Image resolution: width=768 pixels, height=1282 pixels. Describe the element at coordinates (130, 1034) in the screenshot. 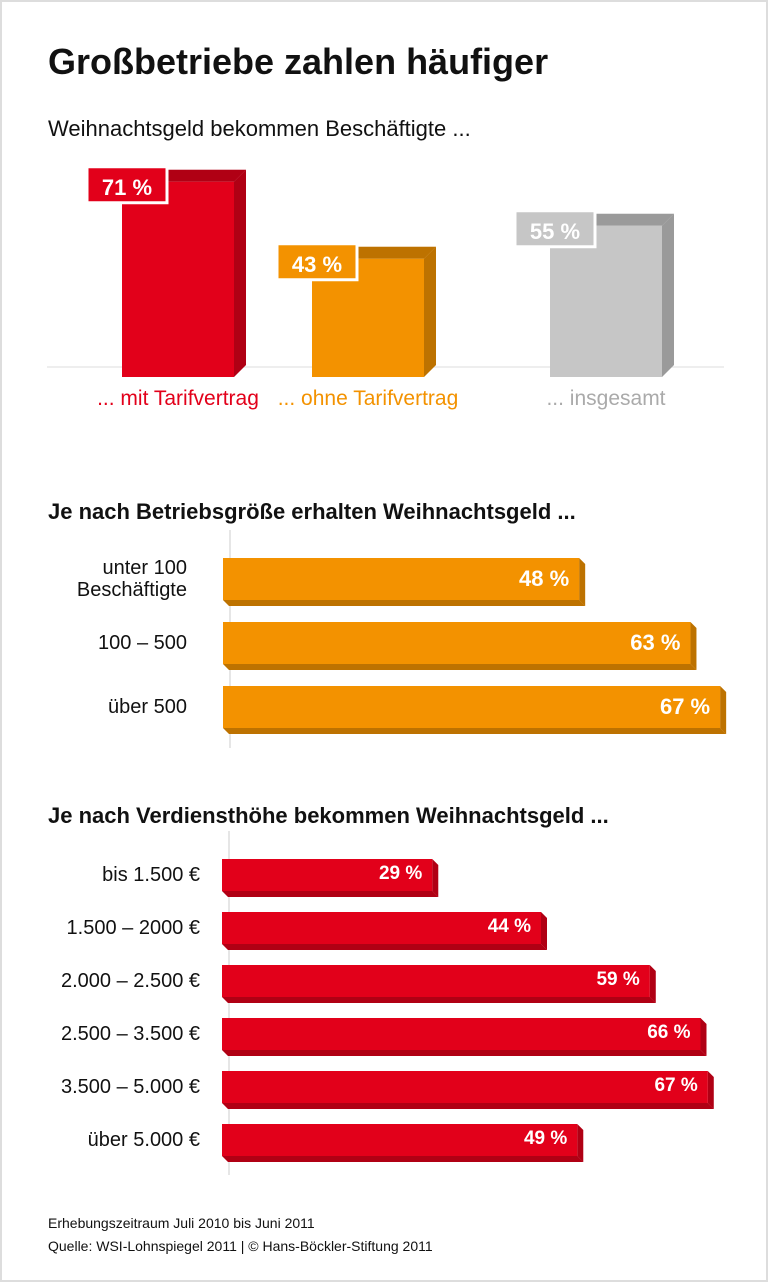

I see `category-label: 2.500 – 3.500 €` at that location.